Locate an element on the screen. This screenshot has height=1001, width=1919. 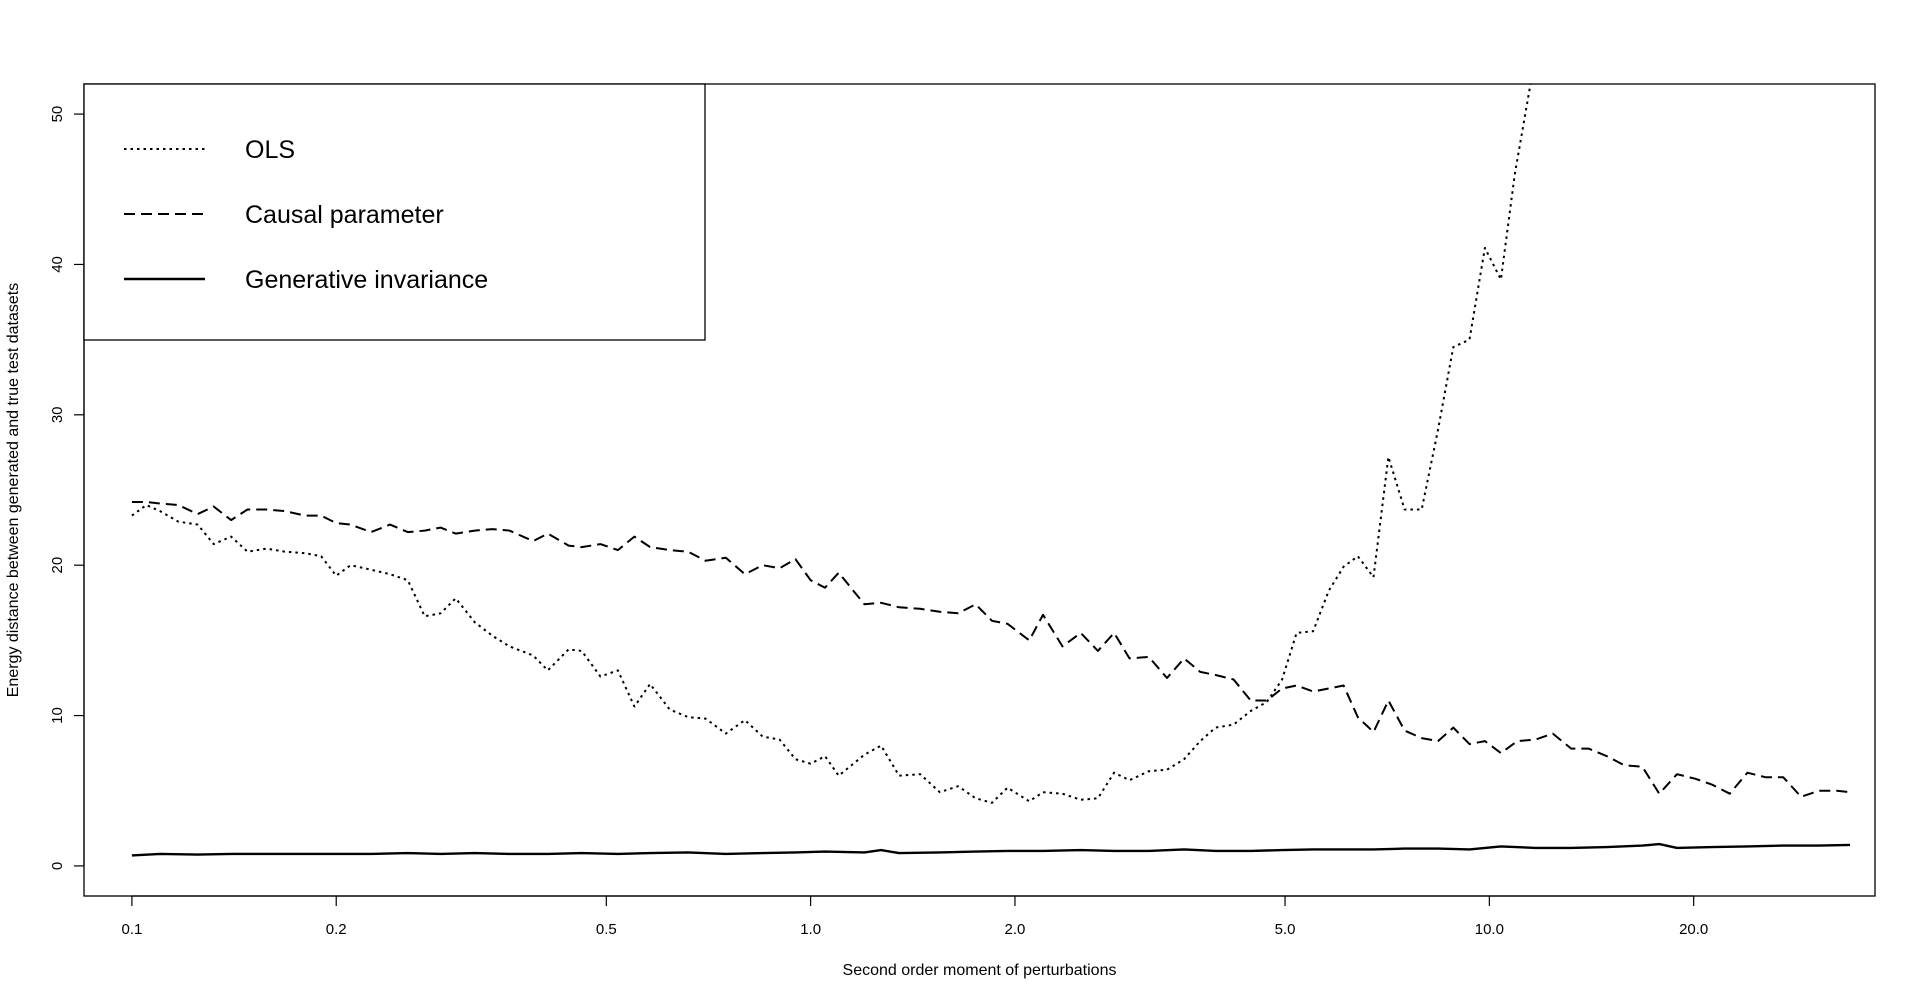
y-tick-label-0: 0 is located at coordinates (57, 866).